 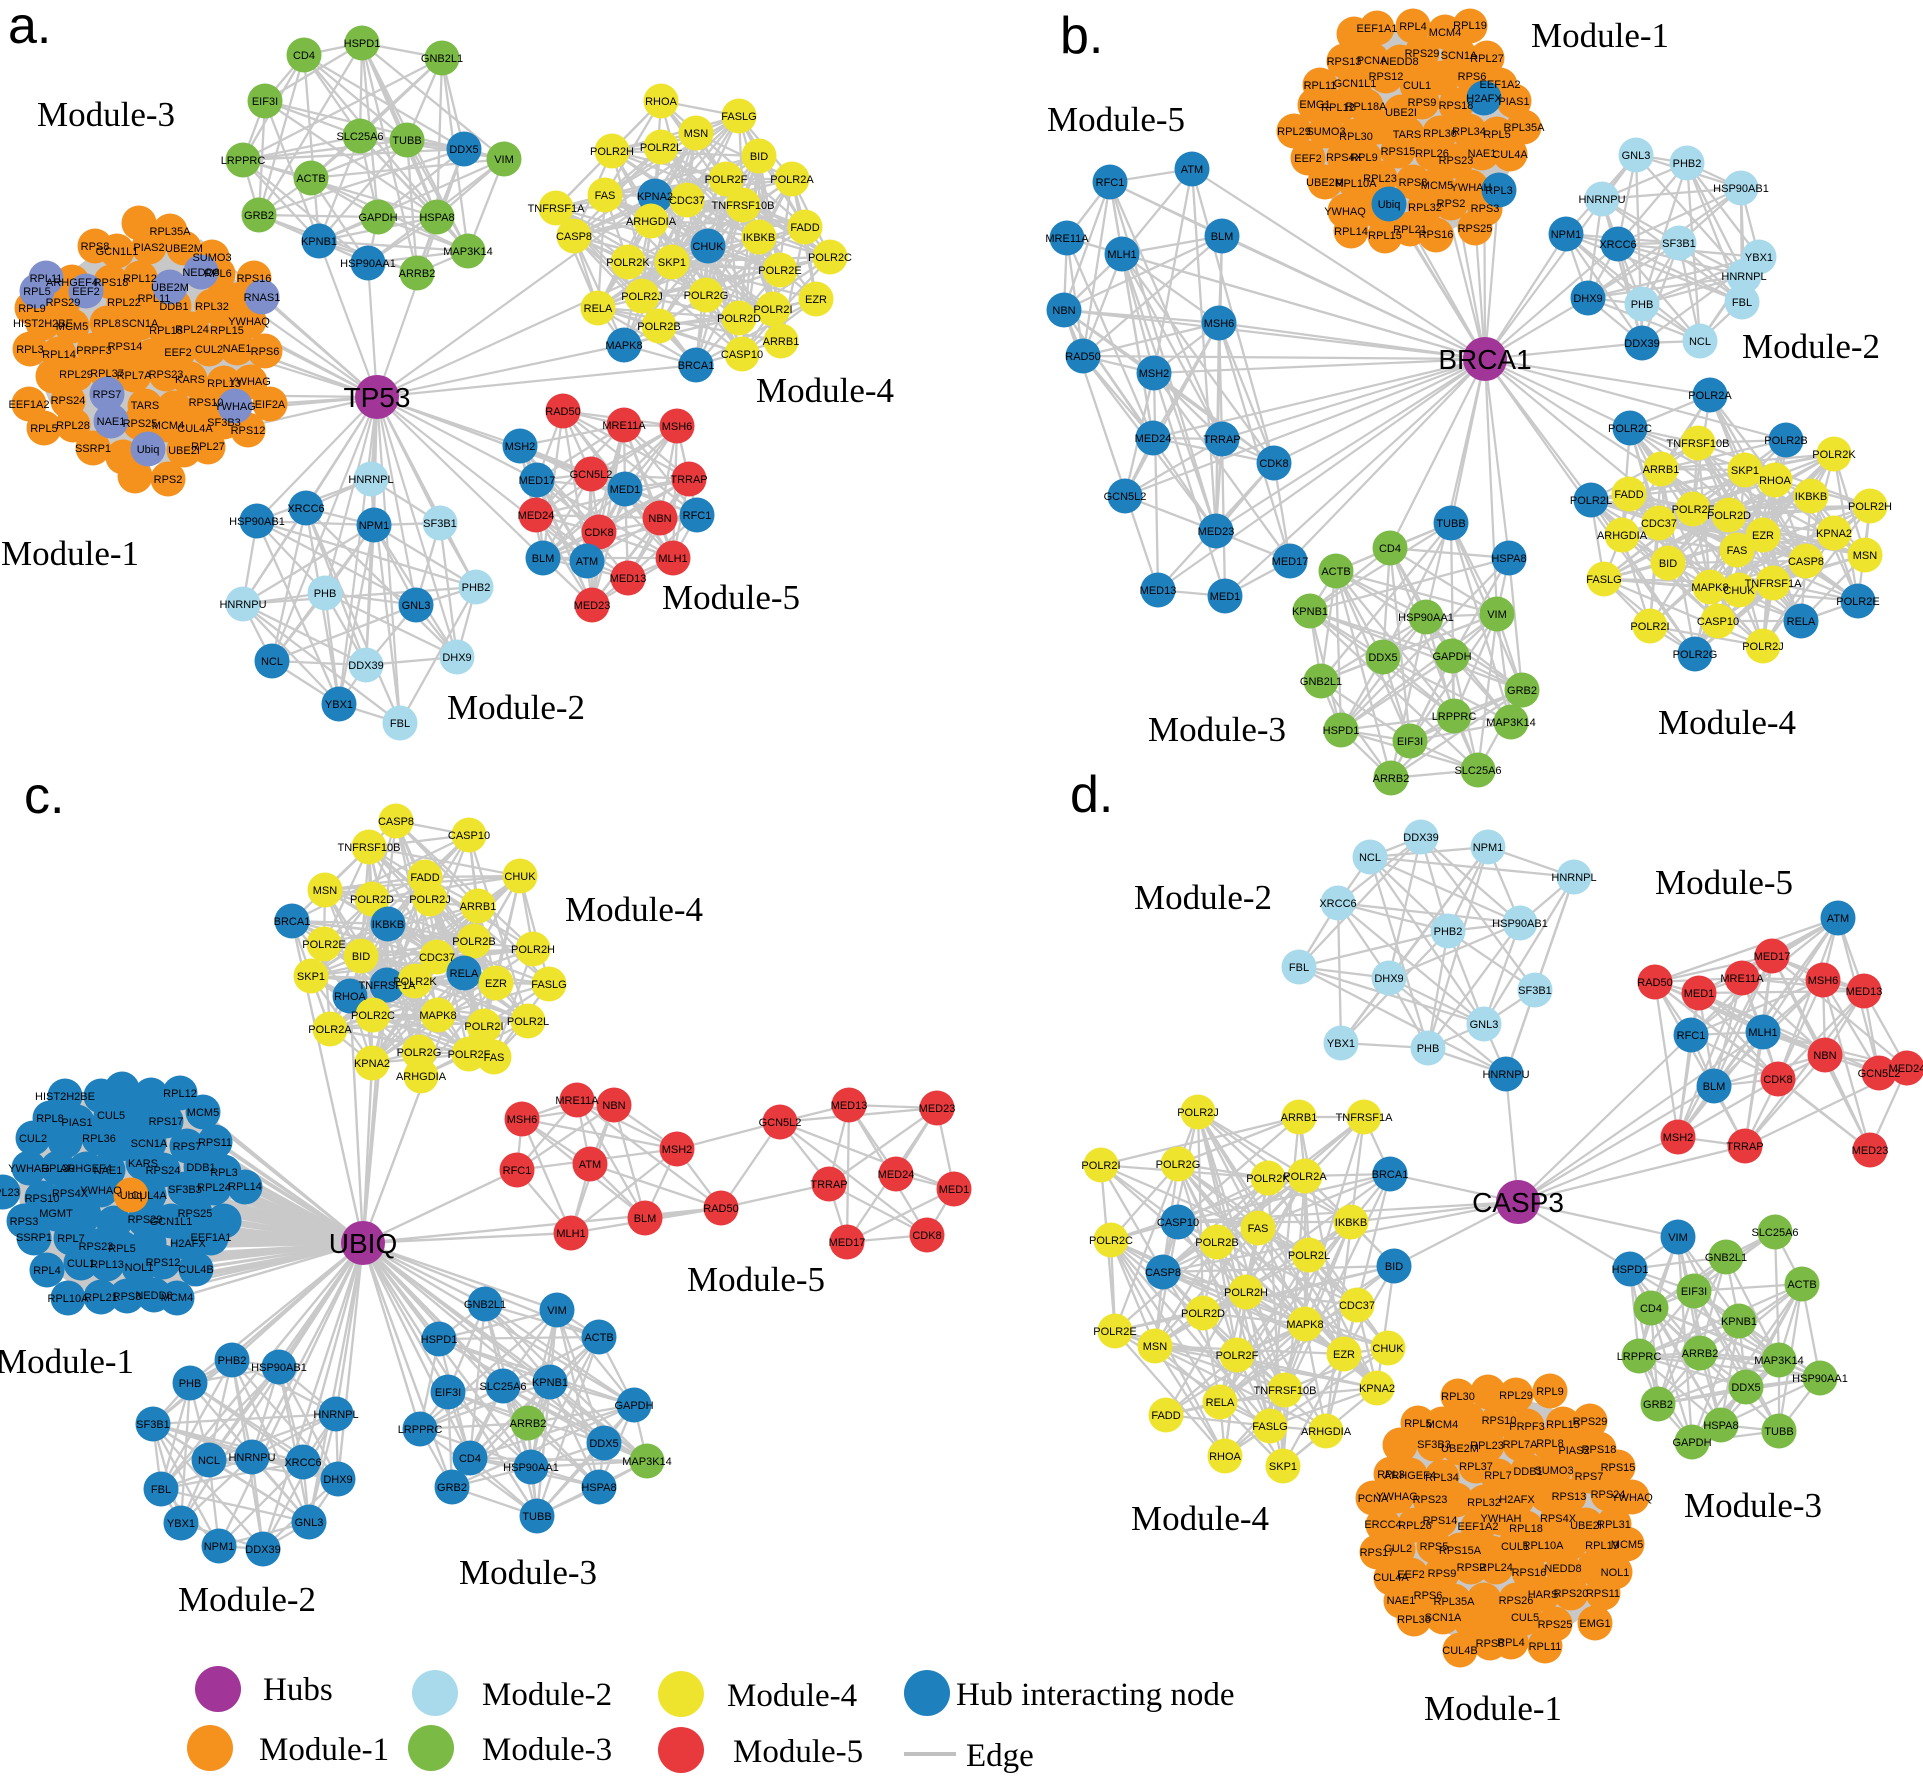 I want to click on svg-text: HNRNPU, so click(x=1601, y=200).